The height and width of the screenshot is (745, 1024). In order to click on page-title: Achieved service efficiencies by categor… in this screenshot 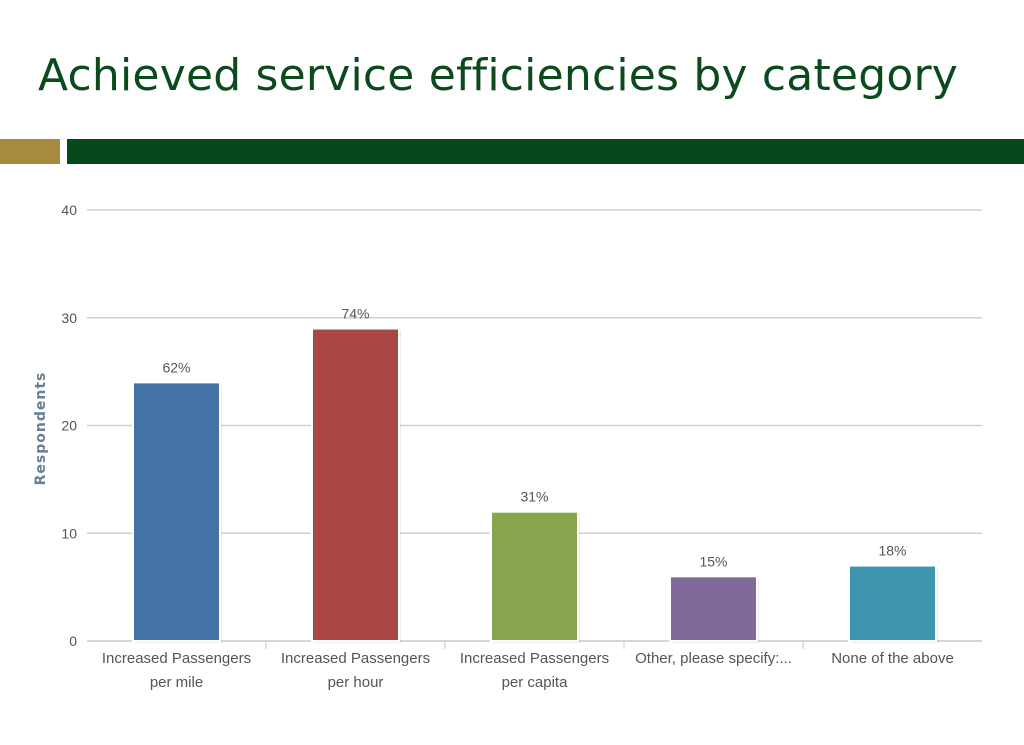, I will do `click(498, 75)`.